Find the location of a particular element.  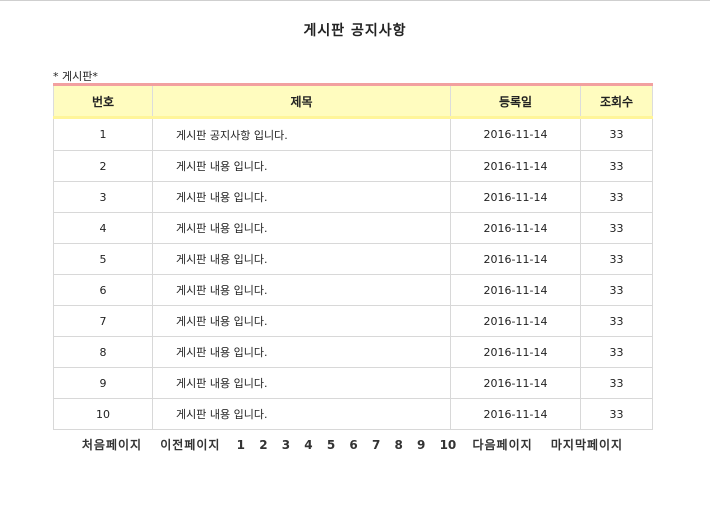

column-header-date: 등록일 is located at coordinates (515, 101).